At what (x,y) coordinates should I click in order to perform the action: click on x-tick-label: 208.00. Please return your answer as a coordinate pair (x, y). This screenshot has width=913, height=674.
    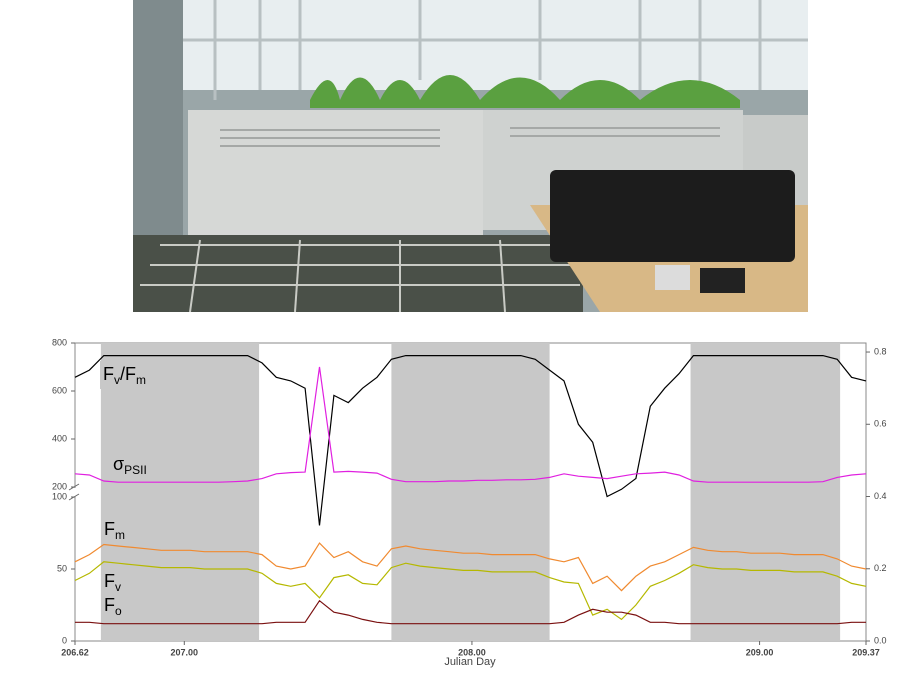
    Looking at the image, I should click on (472, 652).